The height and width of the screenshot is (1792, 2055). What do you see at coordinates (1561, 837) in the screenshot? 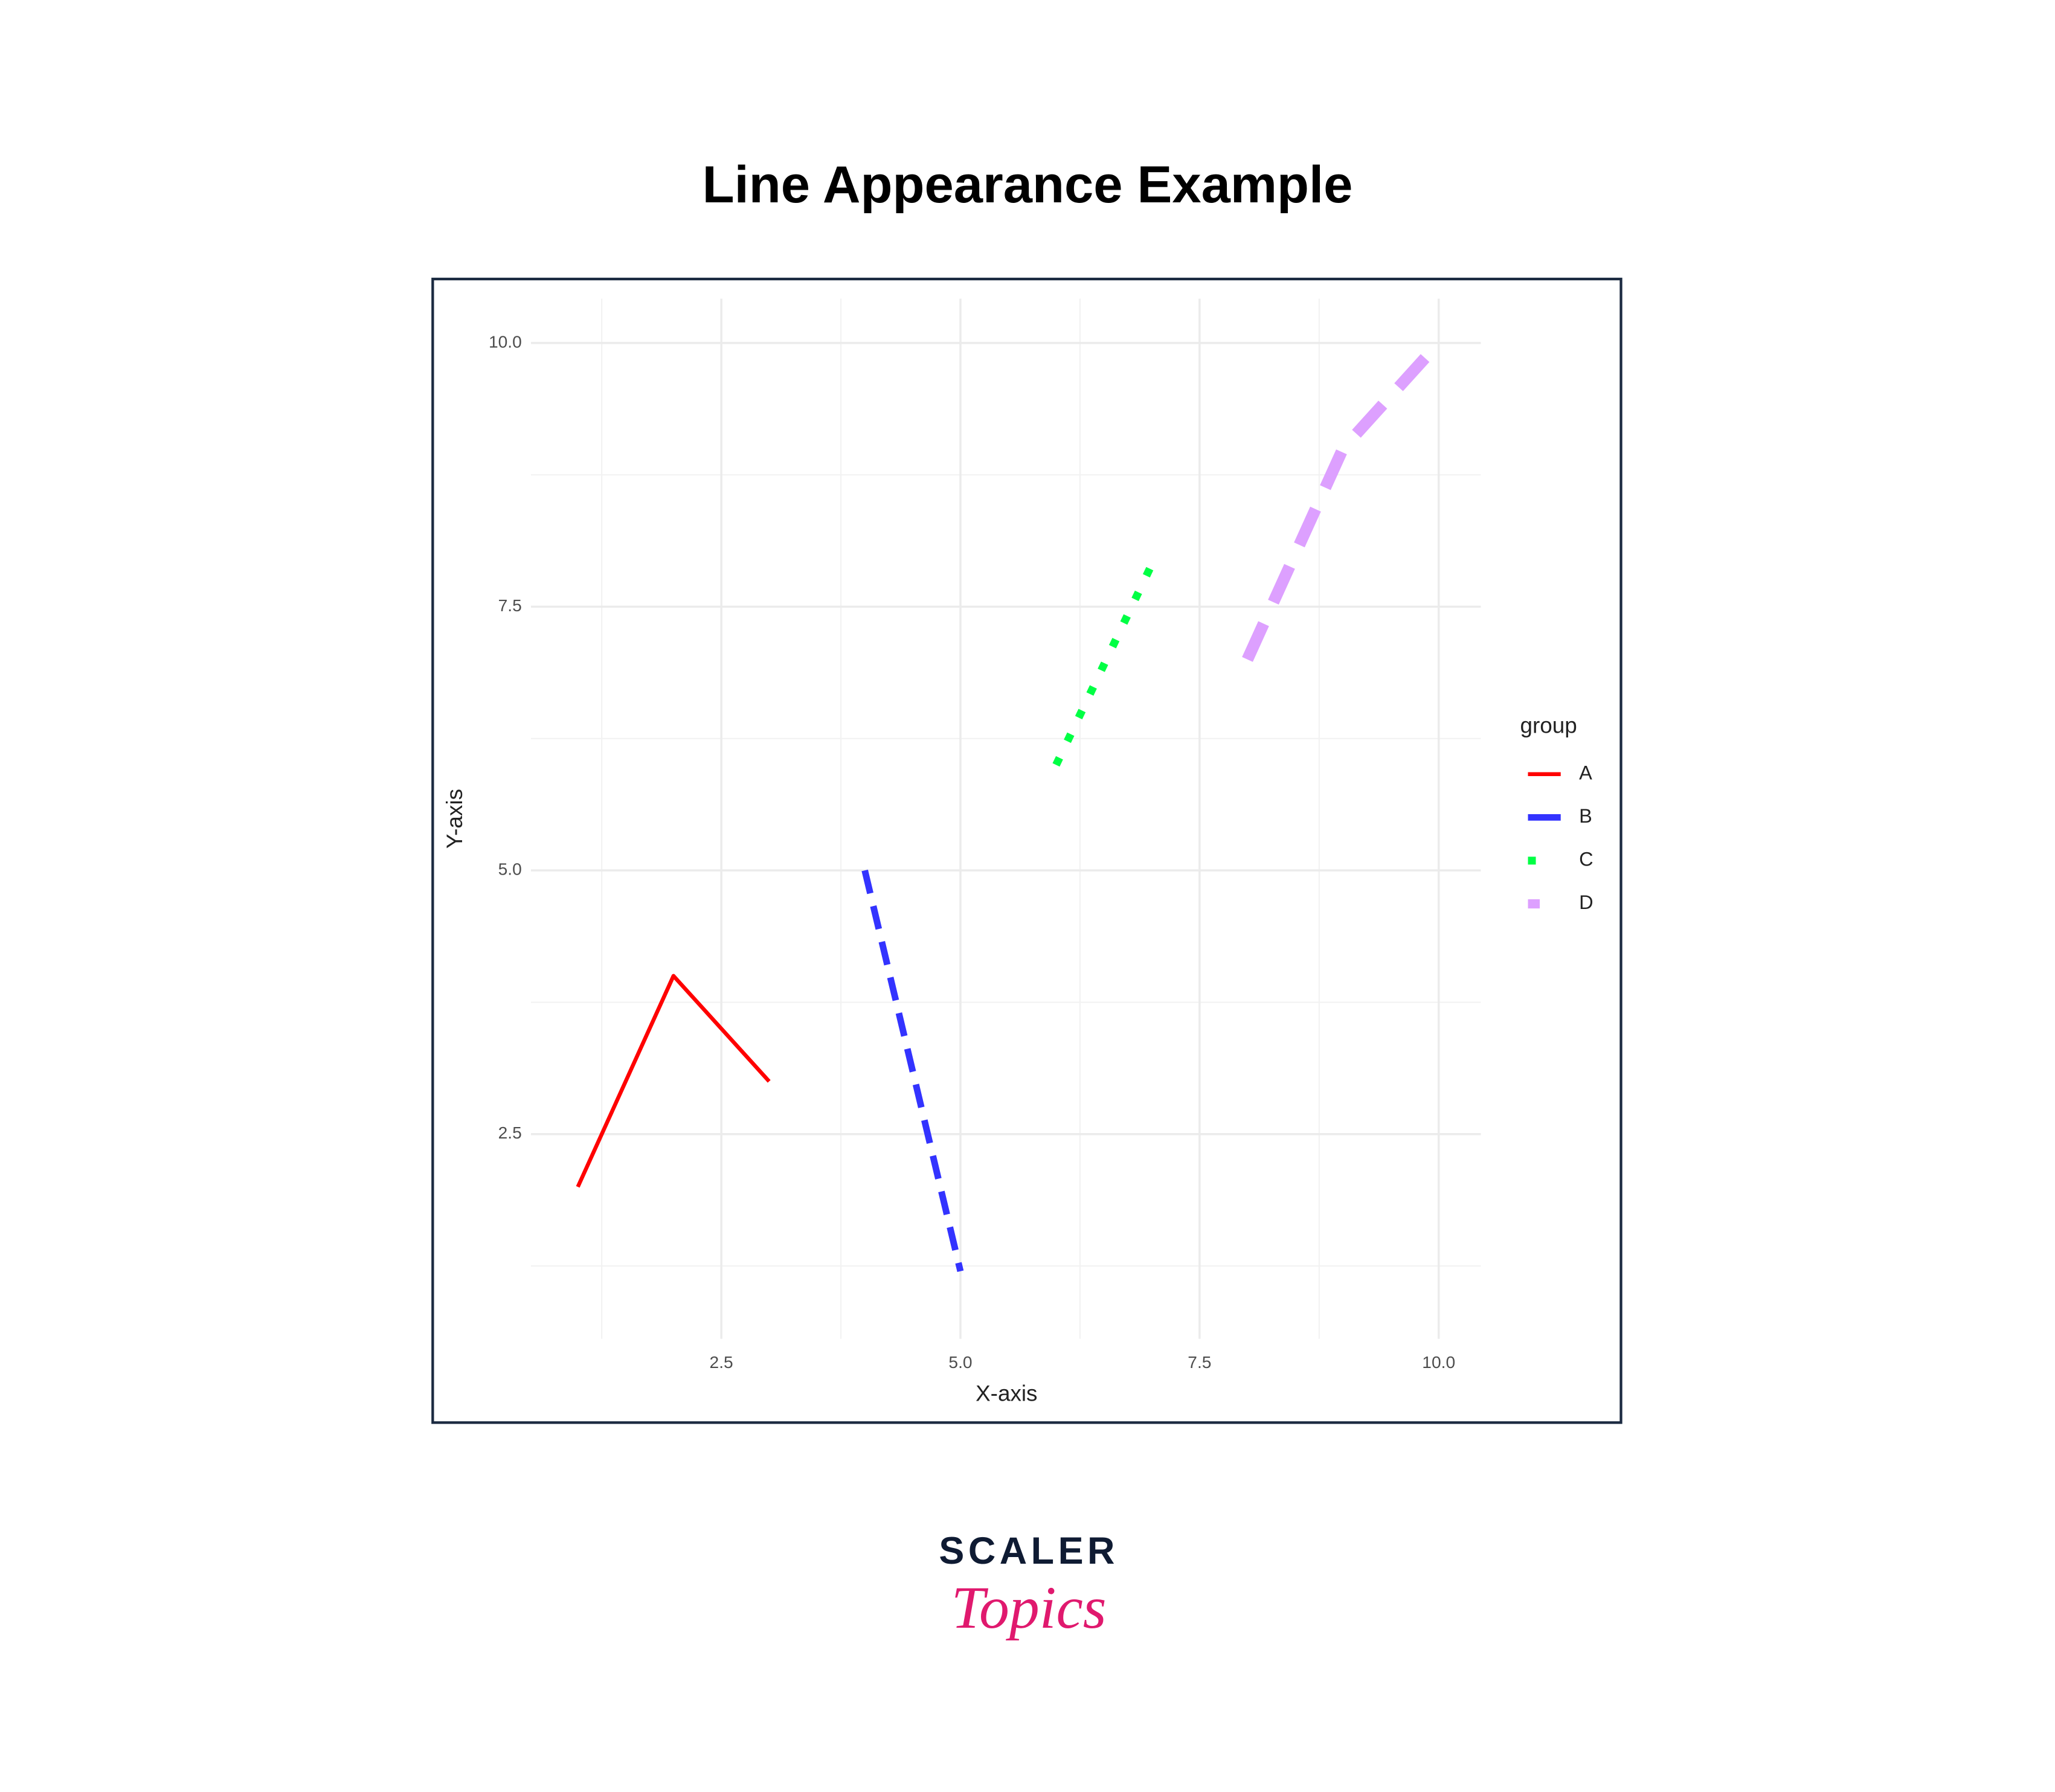
I see `legend: A B CD` at bounding box center [1561, 837].